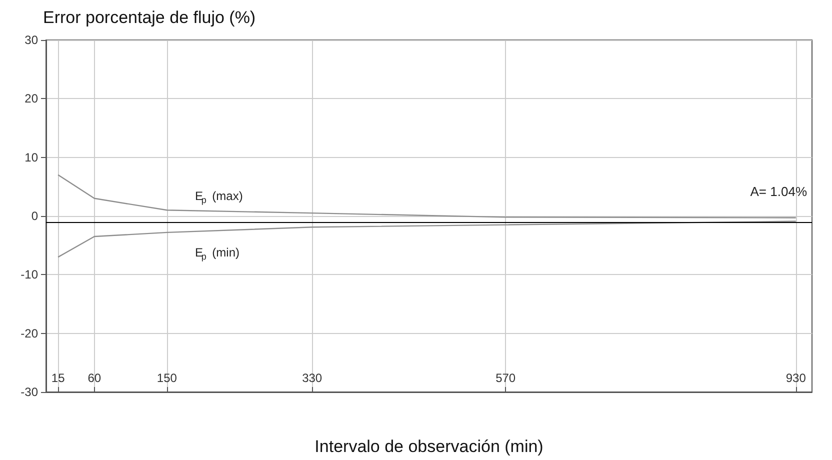  Describe the element at coordinates (506, 378) in the screenshot. I see `x-tick-label: 570` at that location.